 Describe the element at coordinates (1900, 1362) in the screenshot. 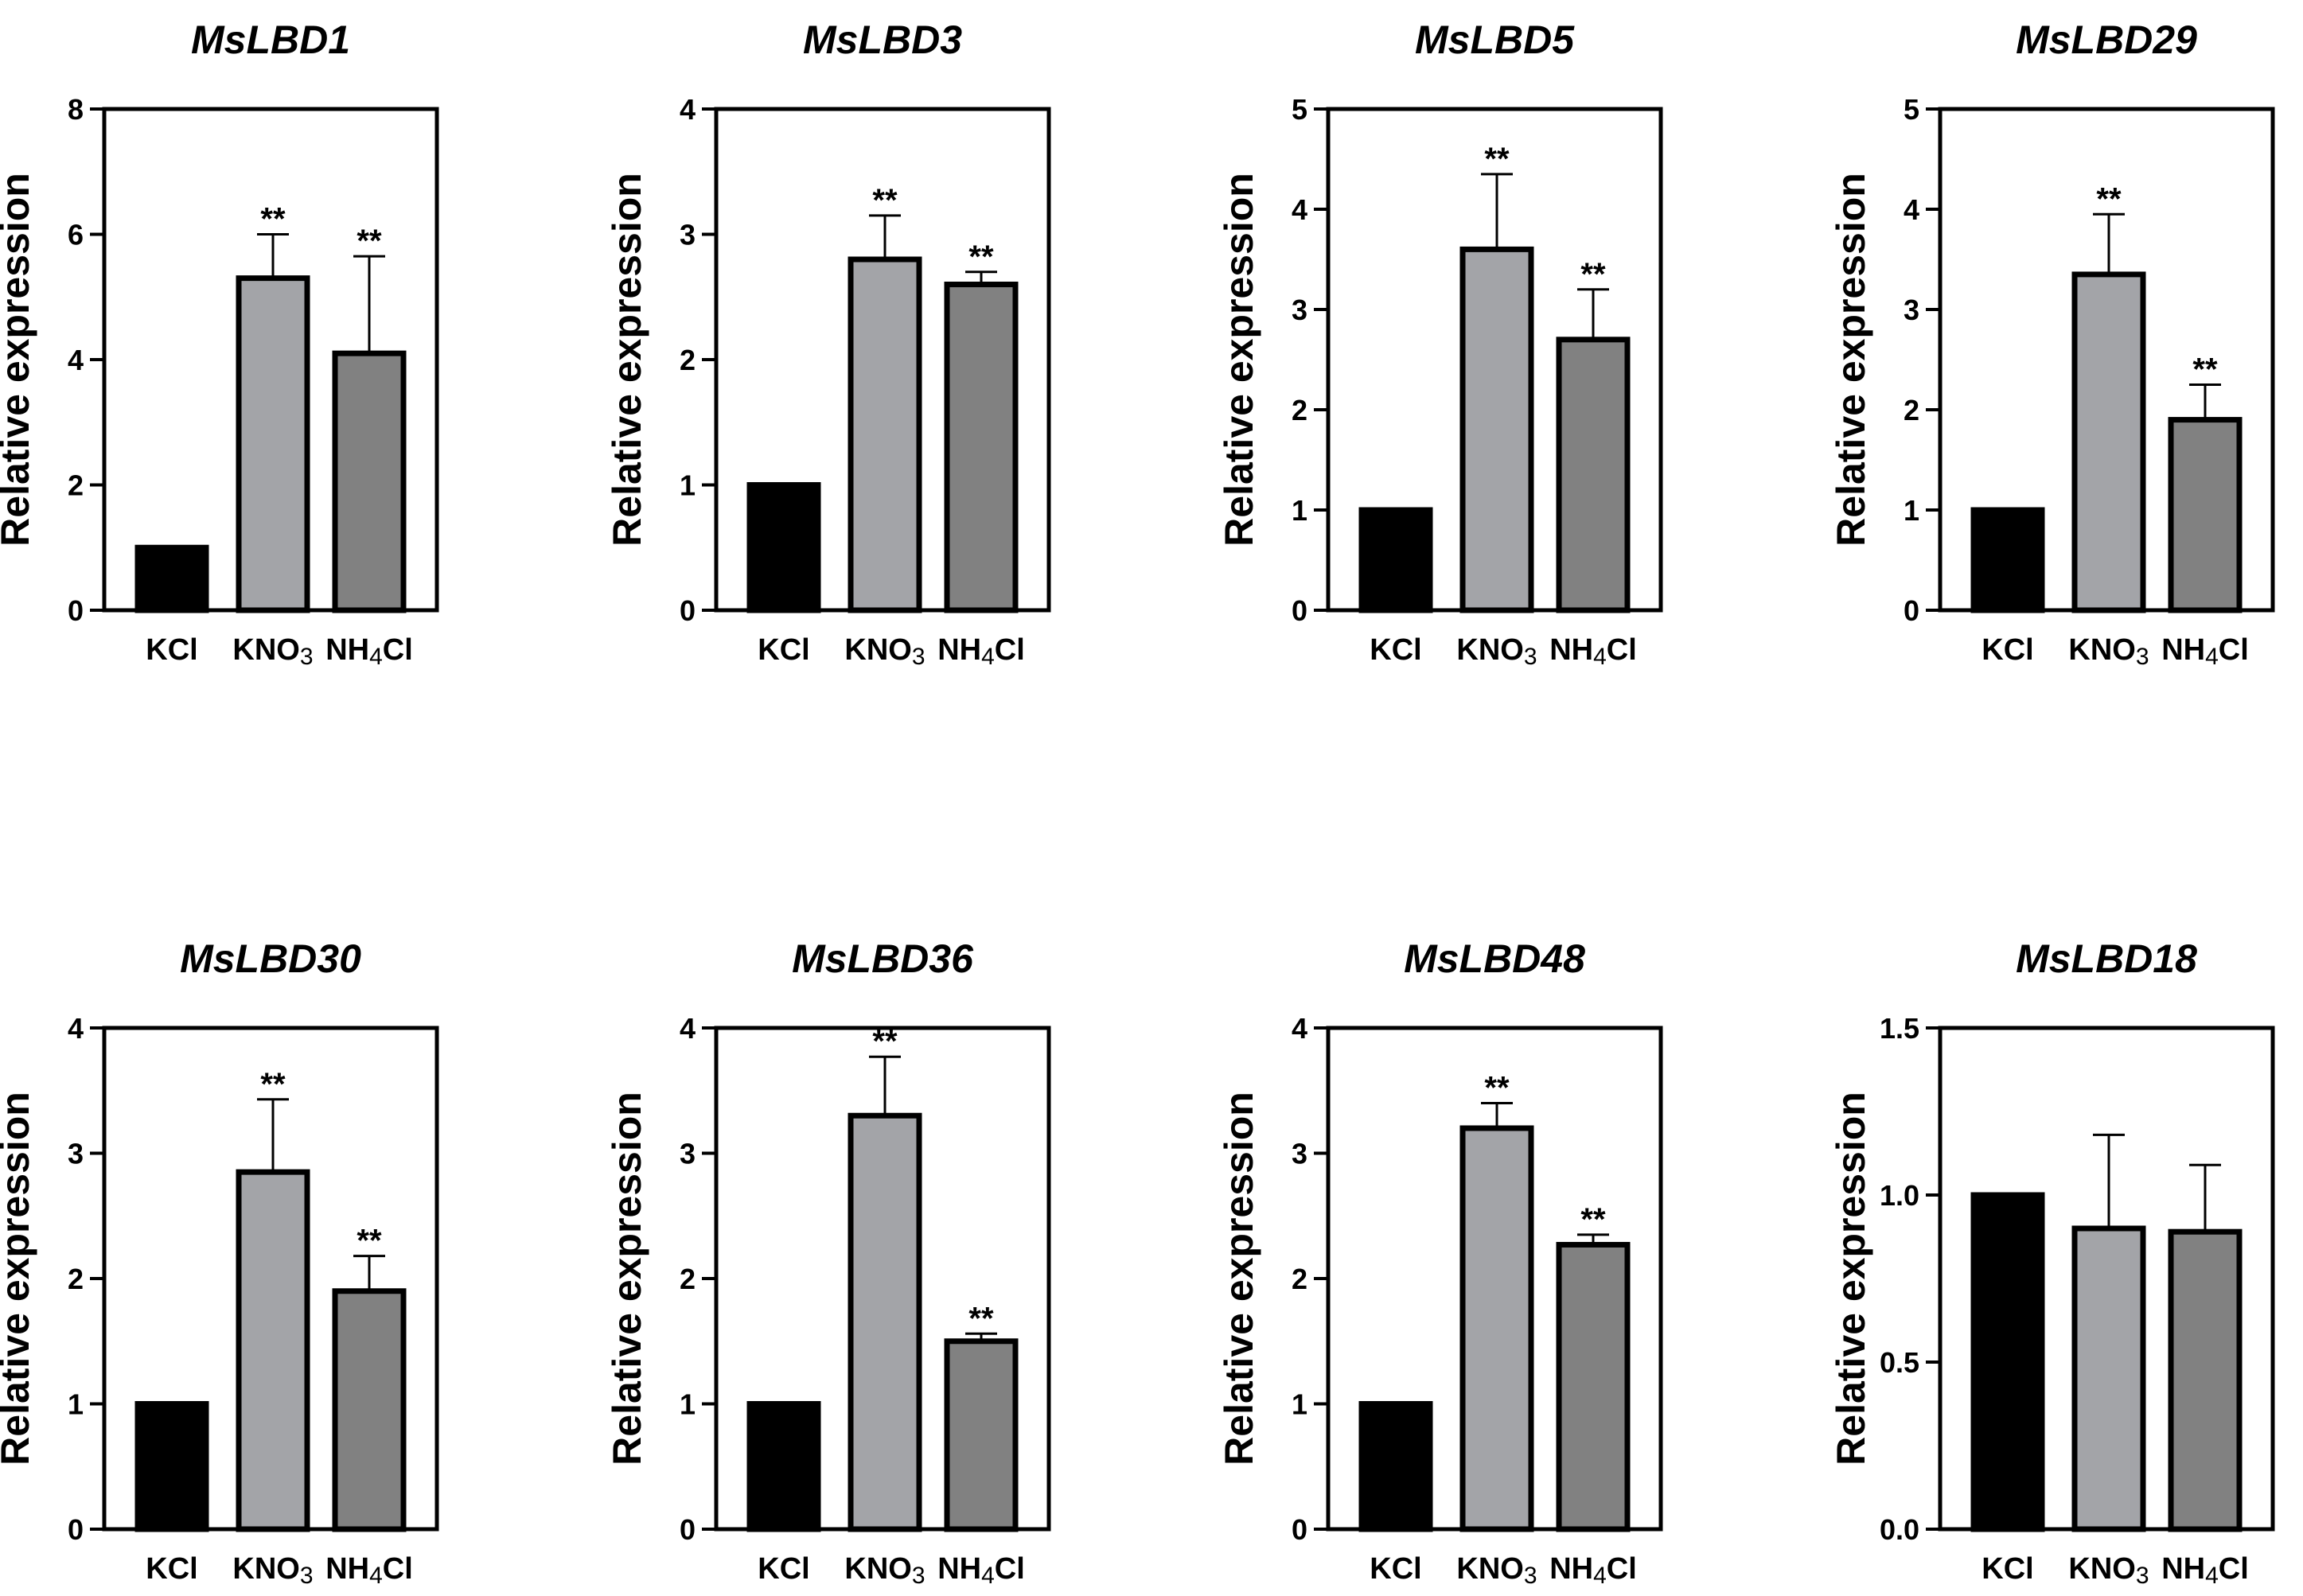

I see `y-tick-label: 0.5` at that location.